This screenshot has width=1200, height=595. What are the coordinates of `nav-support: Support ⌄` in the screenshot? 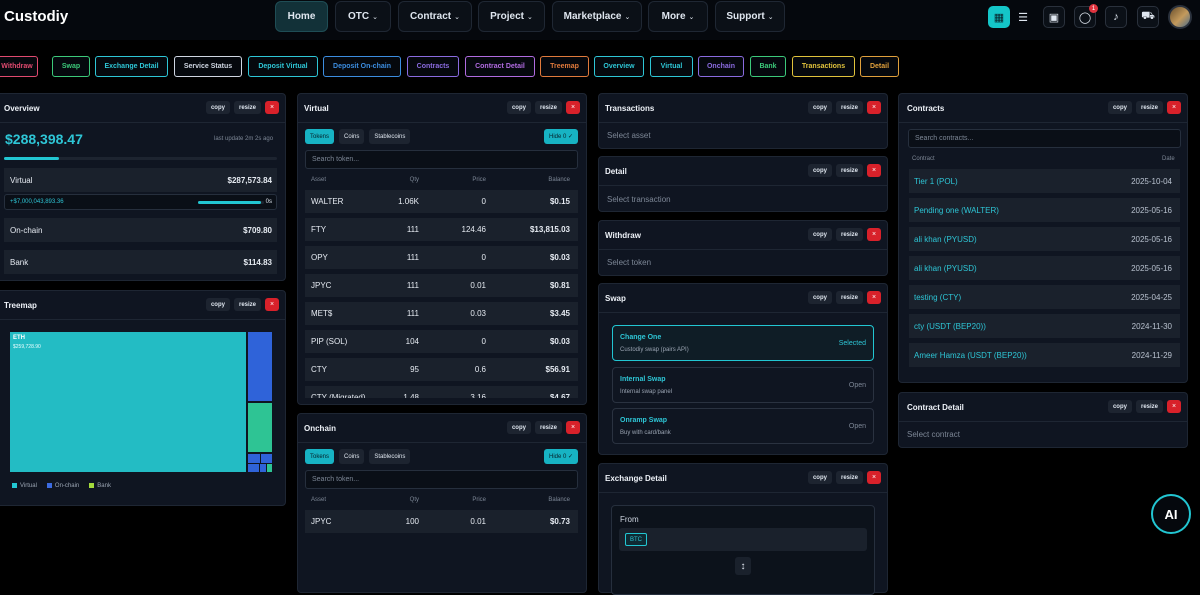 It's located at (750, 16).